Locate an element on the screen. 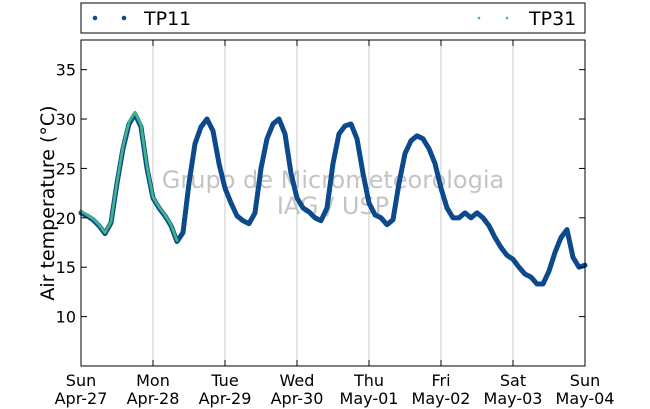 The image size is (650, 409). legend: TP11 TP31 is located at coordinates (333, 18).